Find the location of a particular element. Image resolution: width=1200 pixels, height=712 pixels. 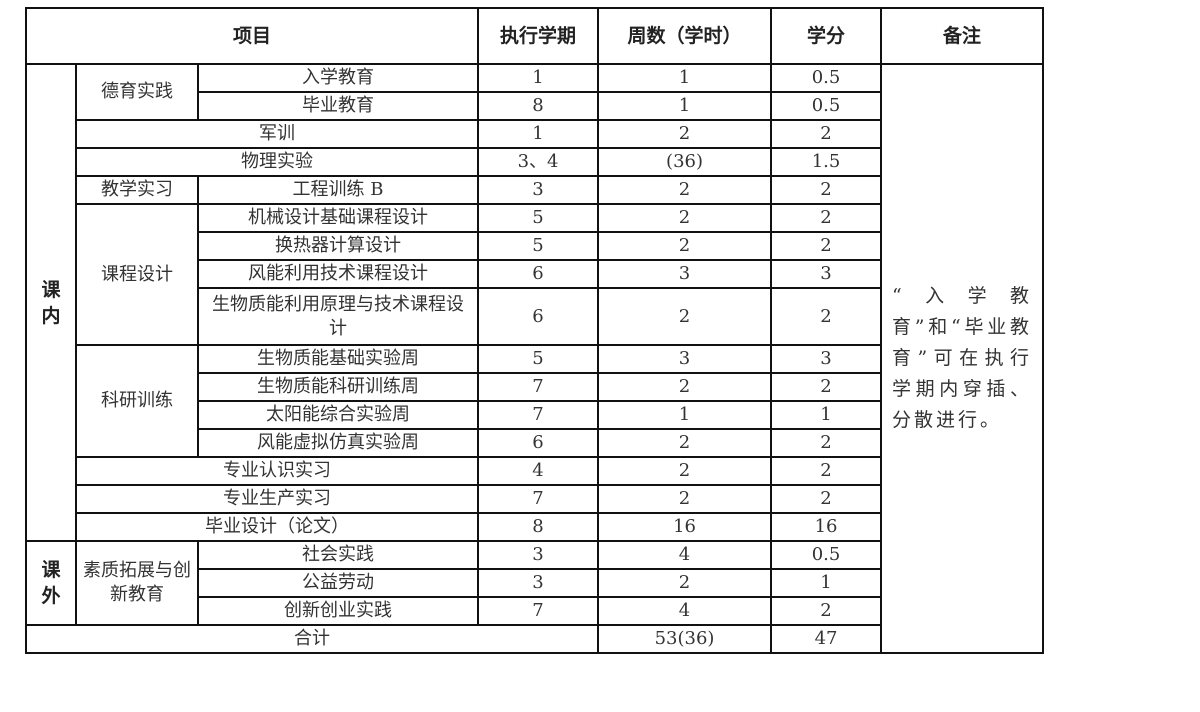

total-label: 合计 is located at coordinates (312, 639).